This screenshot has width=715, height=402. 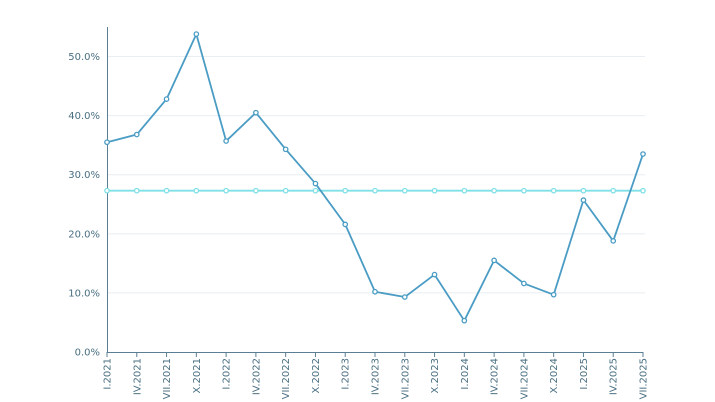 What do you see at coordinates (524, 378) in the screenshot?
I see `x-tick-label: VII.2024` at bounding box center [524, 378].